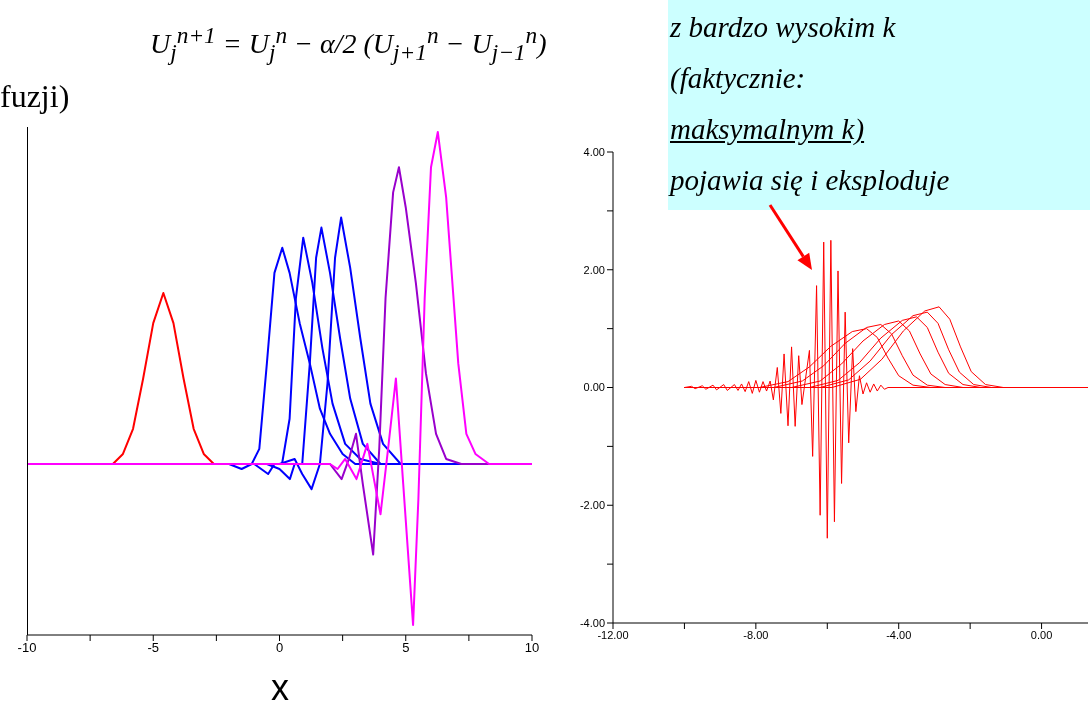  What do you see at coordinates (899, 634) in the screenshot?
I see `x-tick-label: -4.00` at bounding box center [899, 634].